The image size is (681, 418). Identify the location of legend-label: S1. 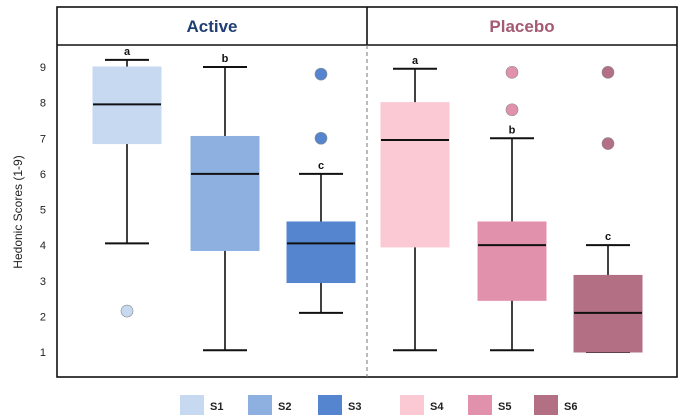
(216, 407).